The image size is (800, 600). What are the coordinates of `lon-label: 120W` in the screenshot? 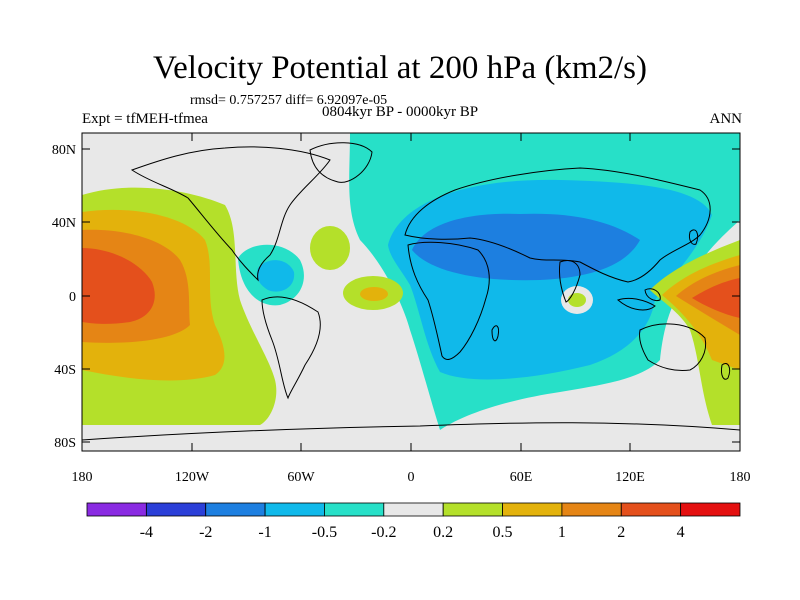 It's located at (192, 477).